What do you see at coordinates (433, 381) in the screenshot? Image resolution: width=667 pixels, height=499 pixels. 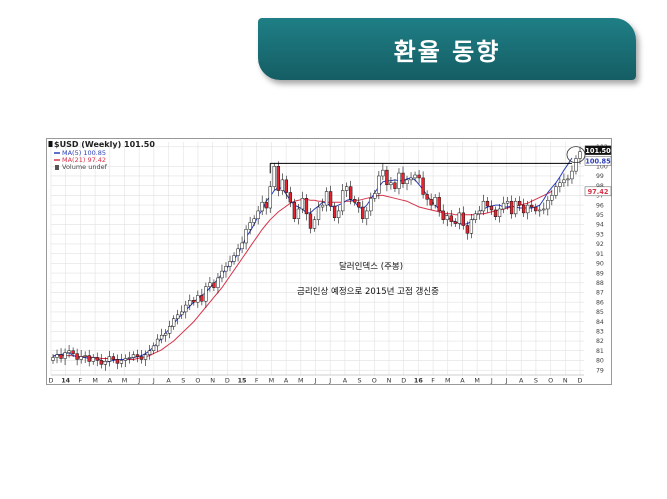 I see `x-tick-label: F` at bounding box center [433, 381].